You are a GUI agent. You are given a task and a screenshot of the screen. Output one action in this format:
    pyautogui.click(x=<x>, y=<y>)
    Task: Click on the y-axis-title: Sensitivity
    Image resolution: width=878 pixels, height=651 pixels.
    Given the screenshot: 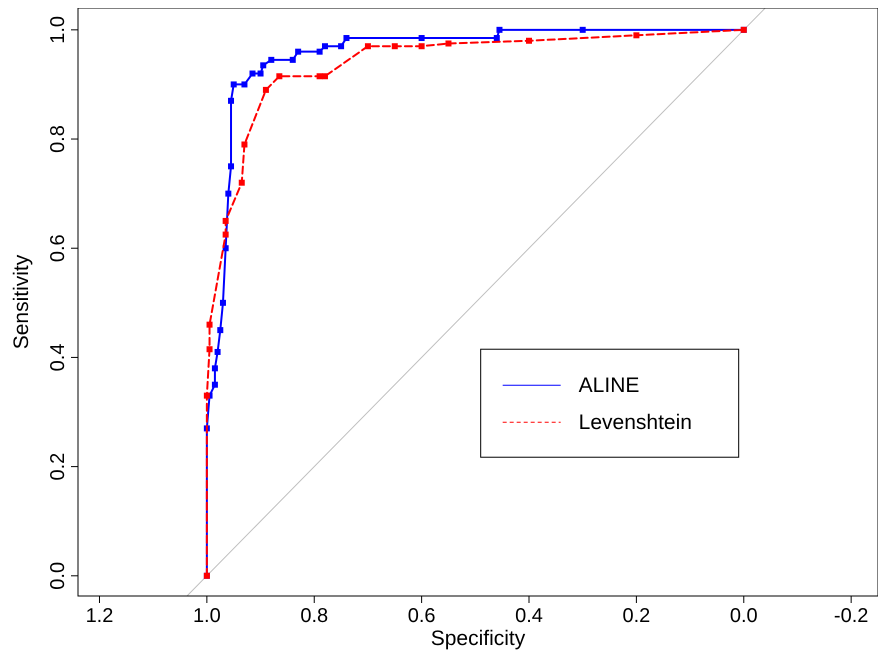 What is the action you would take?
    pyautogui.click(x=21, y=302)
    